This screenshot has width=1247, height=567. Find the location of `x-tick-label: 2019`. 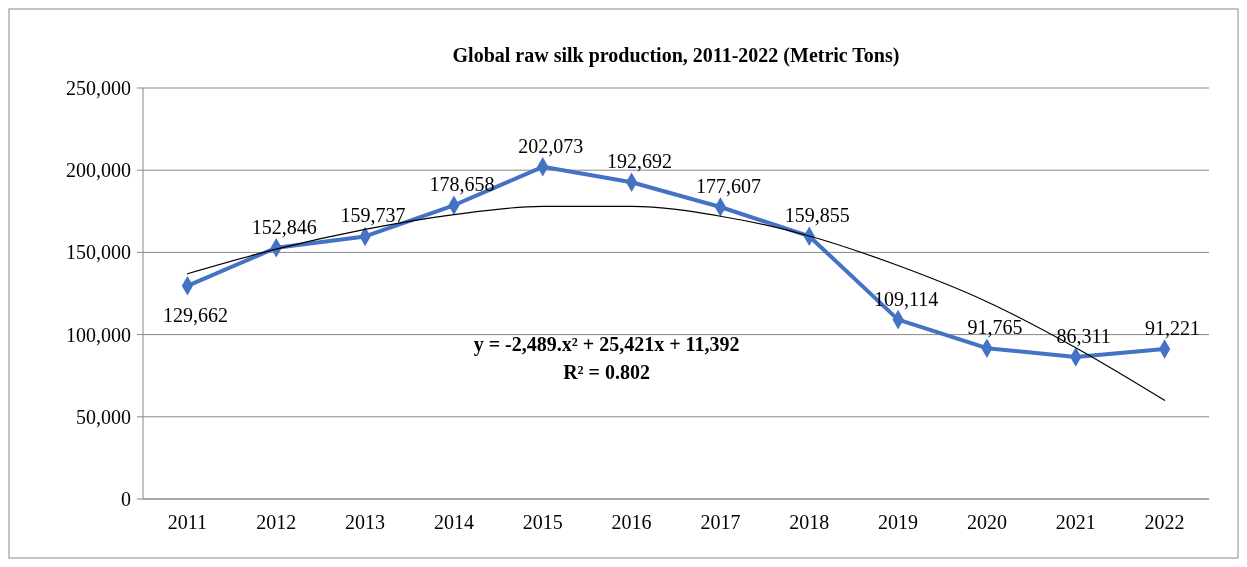

x-tick-label: 2019 is located at coordinates (898, 522).